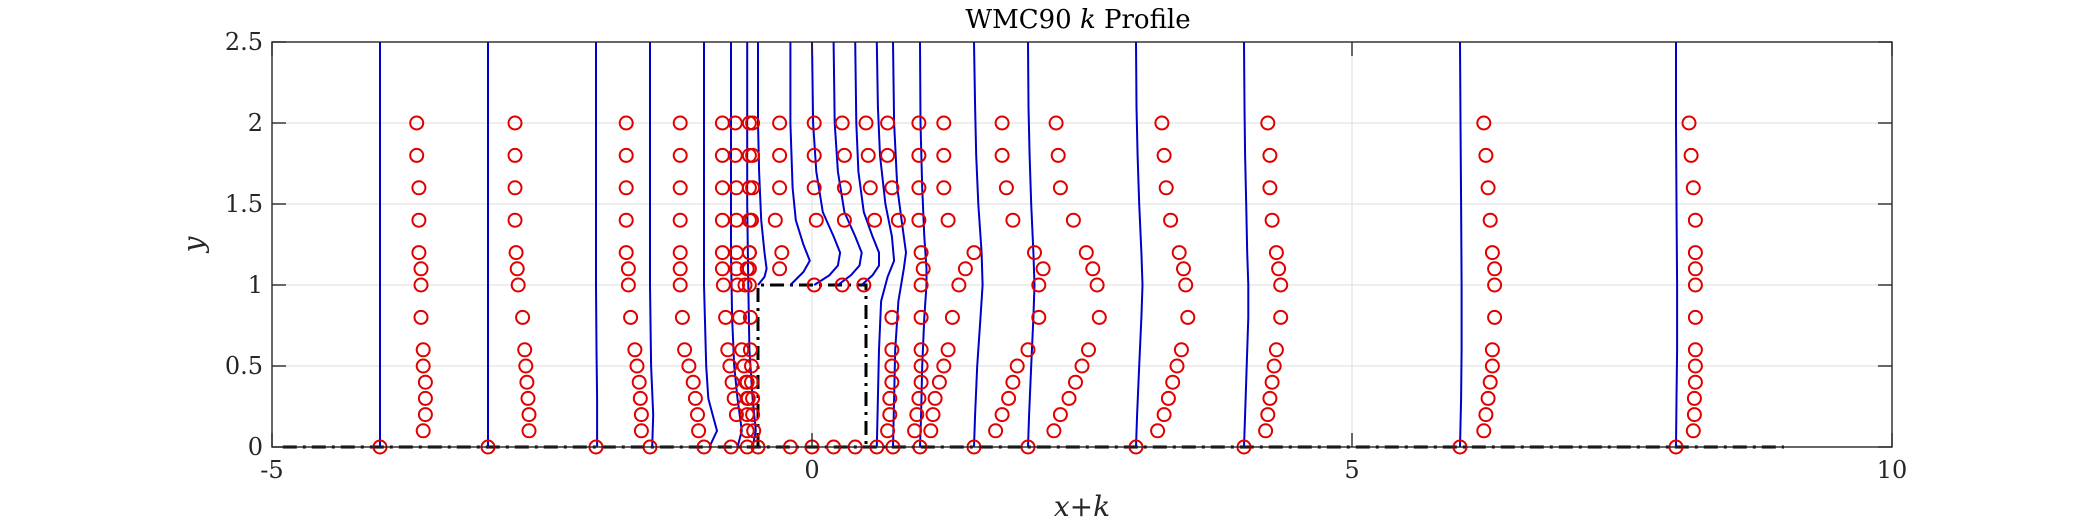 This screenshot has height=521, width=2083. I want to click on chart-title: WMC90 k Profile, so click(1077, 20).